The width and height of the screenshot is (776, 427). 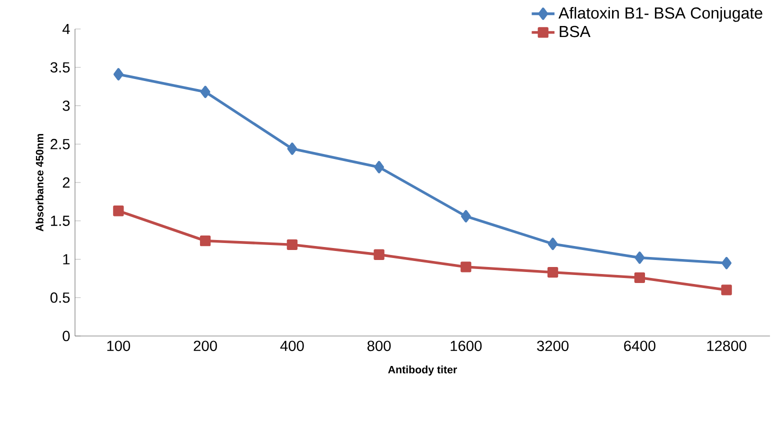 What do you see at coordinates (60, 297) in the screenshot?
I see `y-tick-label: 0.5` at bounding box center [60, 297].